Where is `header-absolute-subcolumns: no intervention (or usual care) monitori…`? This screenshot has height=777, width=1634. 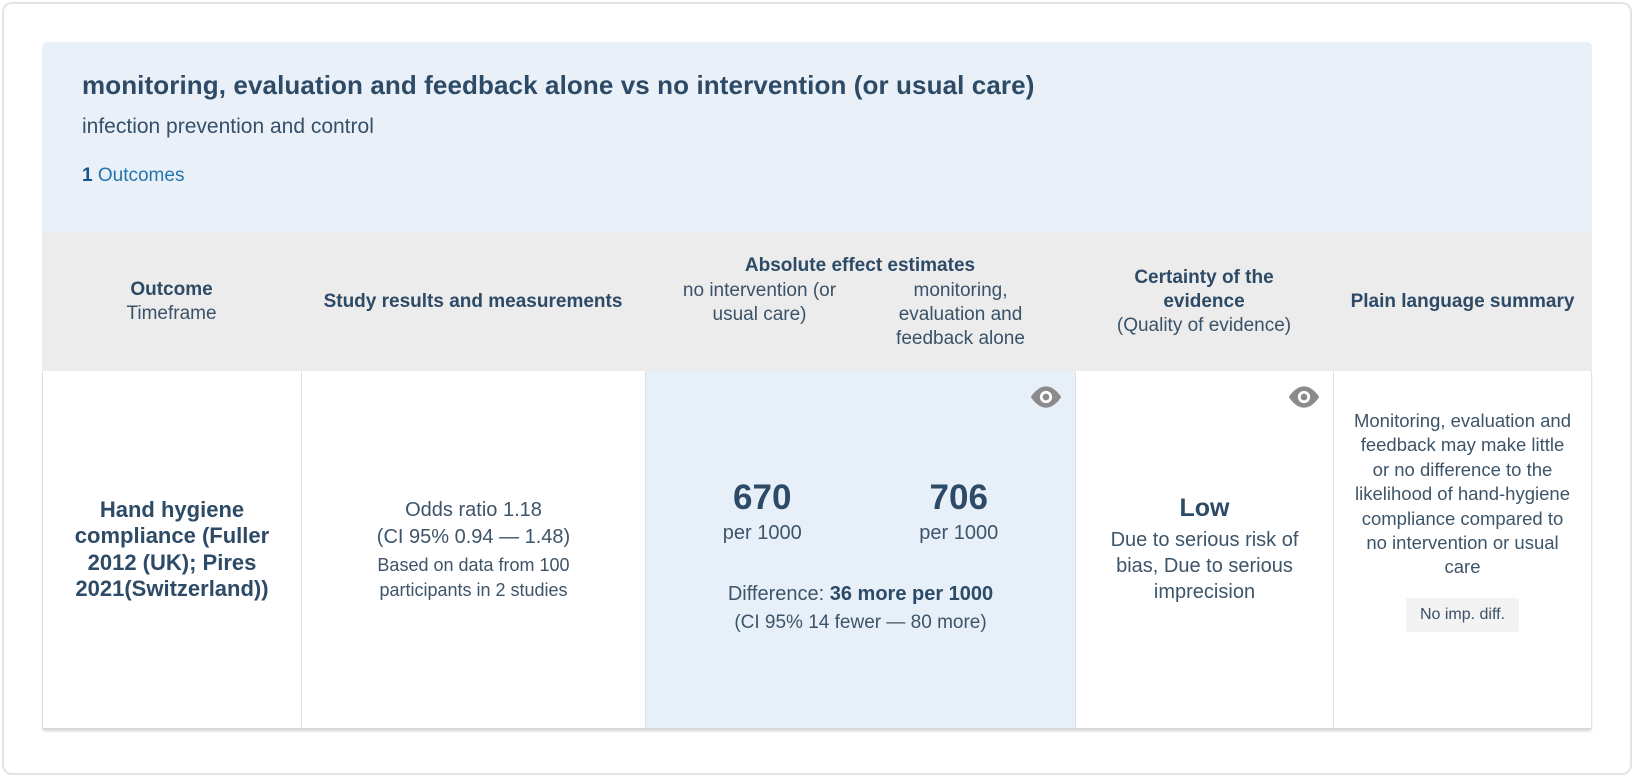 header-absolute-subcolumns: no intervention (or usual care) monitori… is located at coordinates (860, 314).